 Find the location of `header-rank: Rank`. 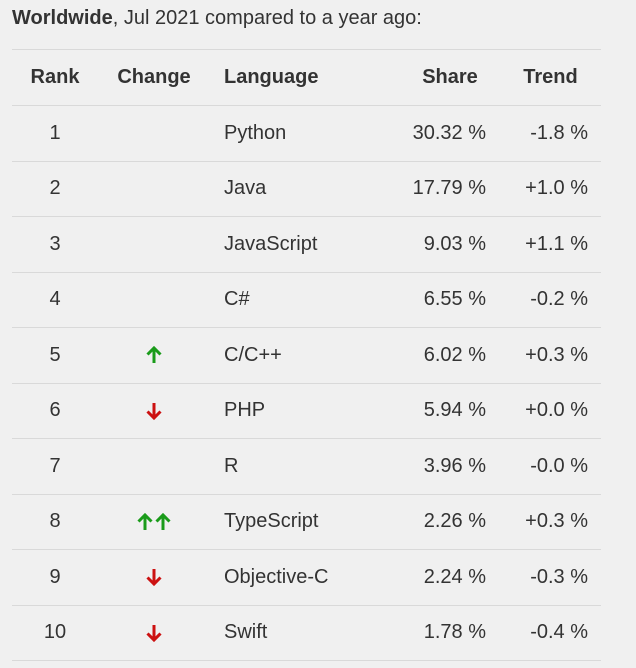

header-rank: Rank is located at coordinates (55, 77).